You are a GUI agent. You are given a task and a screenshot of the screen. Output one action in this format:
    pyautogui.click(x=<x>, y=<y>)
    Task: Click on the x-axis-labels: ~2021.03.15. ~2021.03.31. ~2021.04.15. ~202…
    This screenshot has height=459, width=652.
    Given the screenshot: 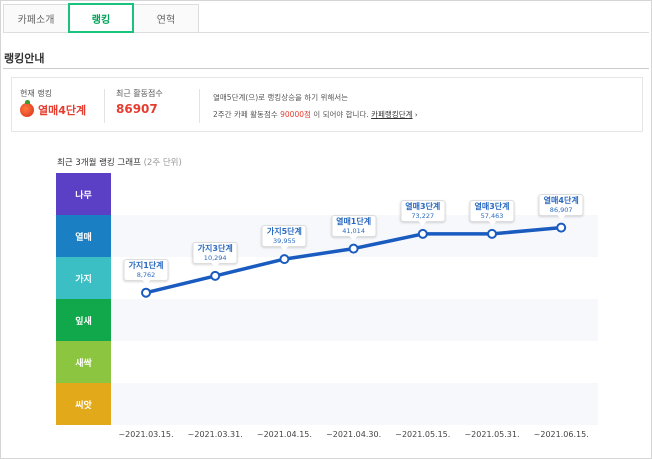 What is the action you would take?
    pyautogui.click(x=326, y=437)
    